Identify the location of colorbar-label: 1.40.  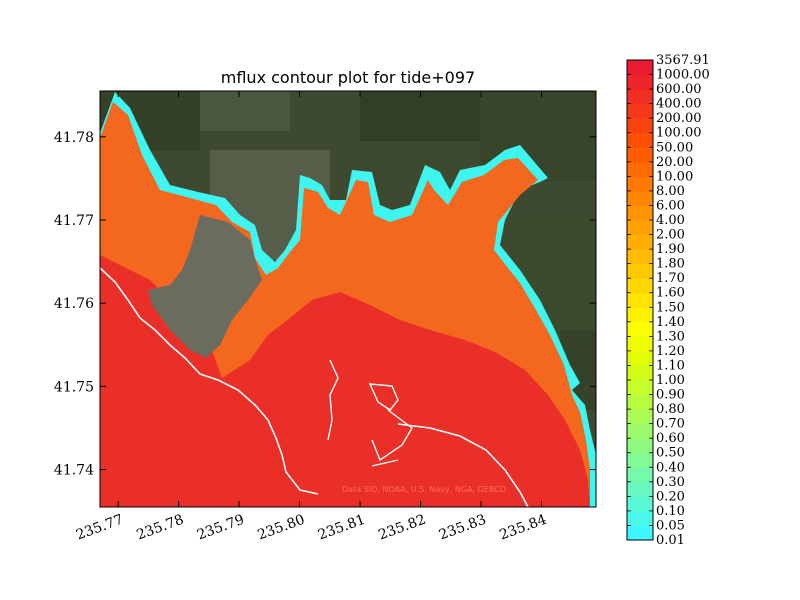
(670, 322).